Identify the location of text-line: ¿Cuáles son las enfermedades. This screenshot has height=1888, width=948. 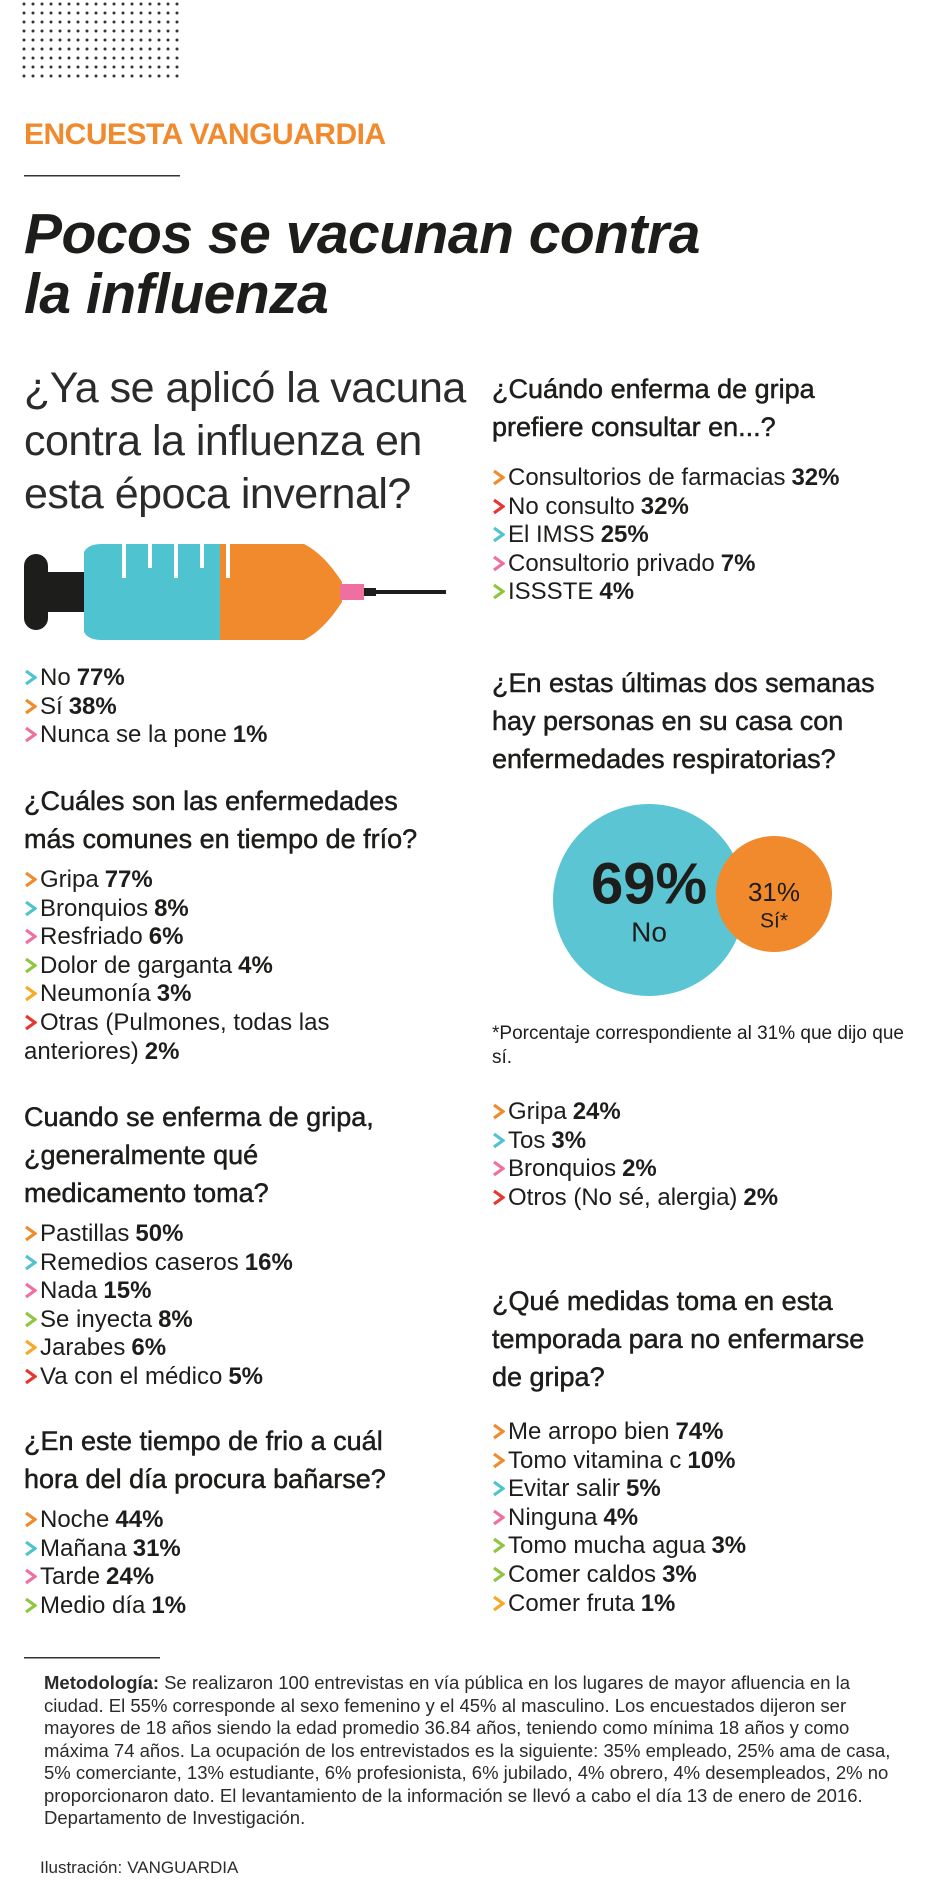
(211, 801).